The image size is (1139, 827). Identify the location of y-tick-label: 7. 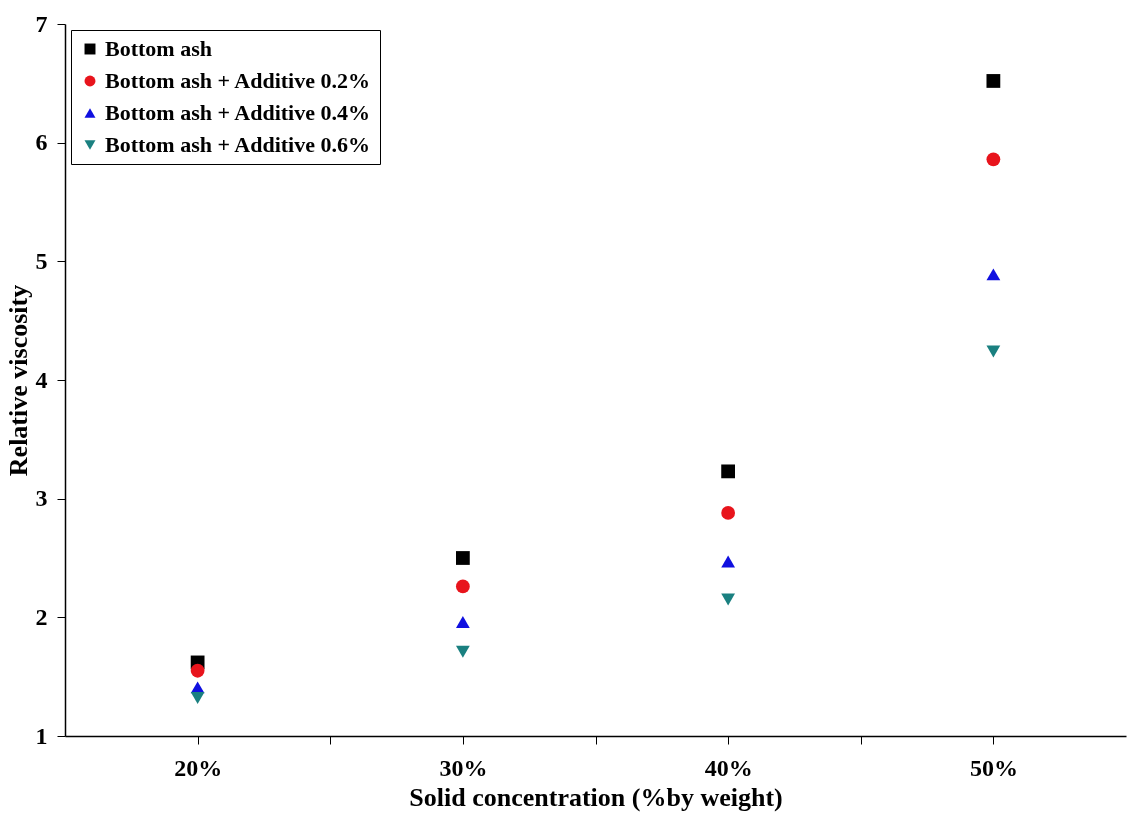
(41, 23).